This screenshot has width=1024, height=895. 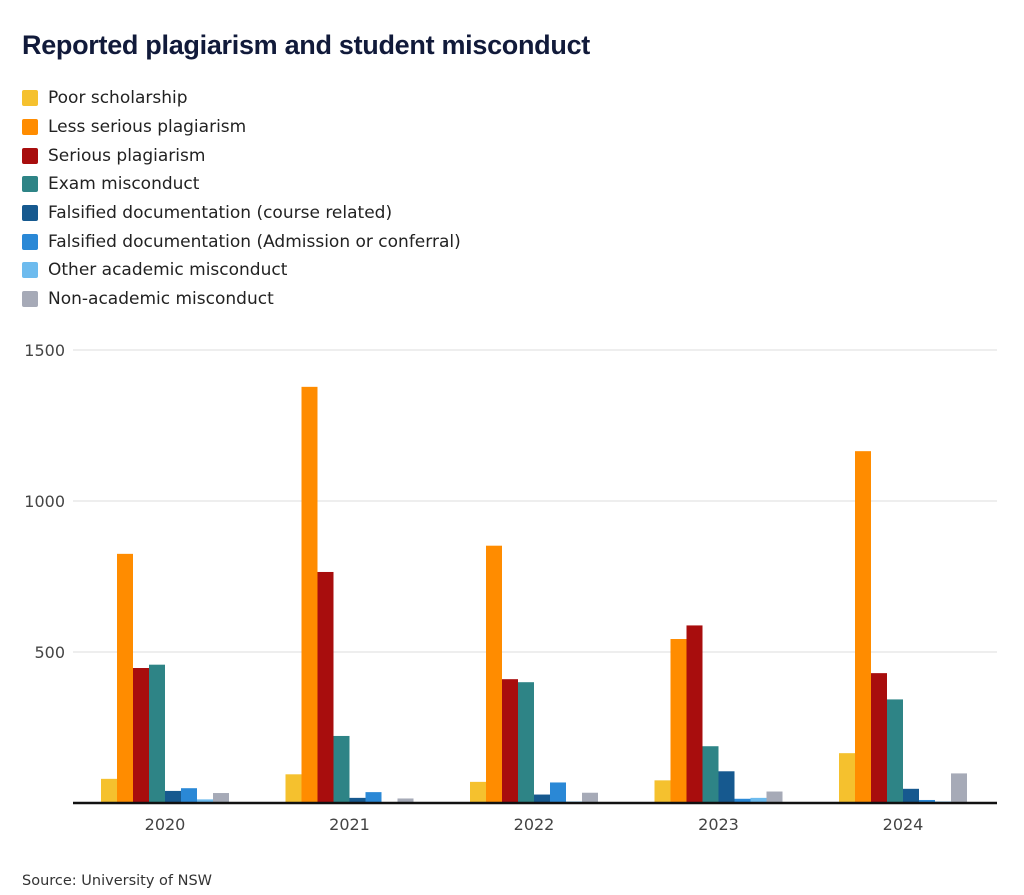 I want to click on legend-item: Exam misconduct, so click(x=241, y=184).